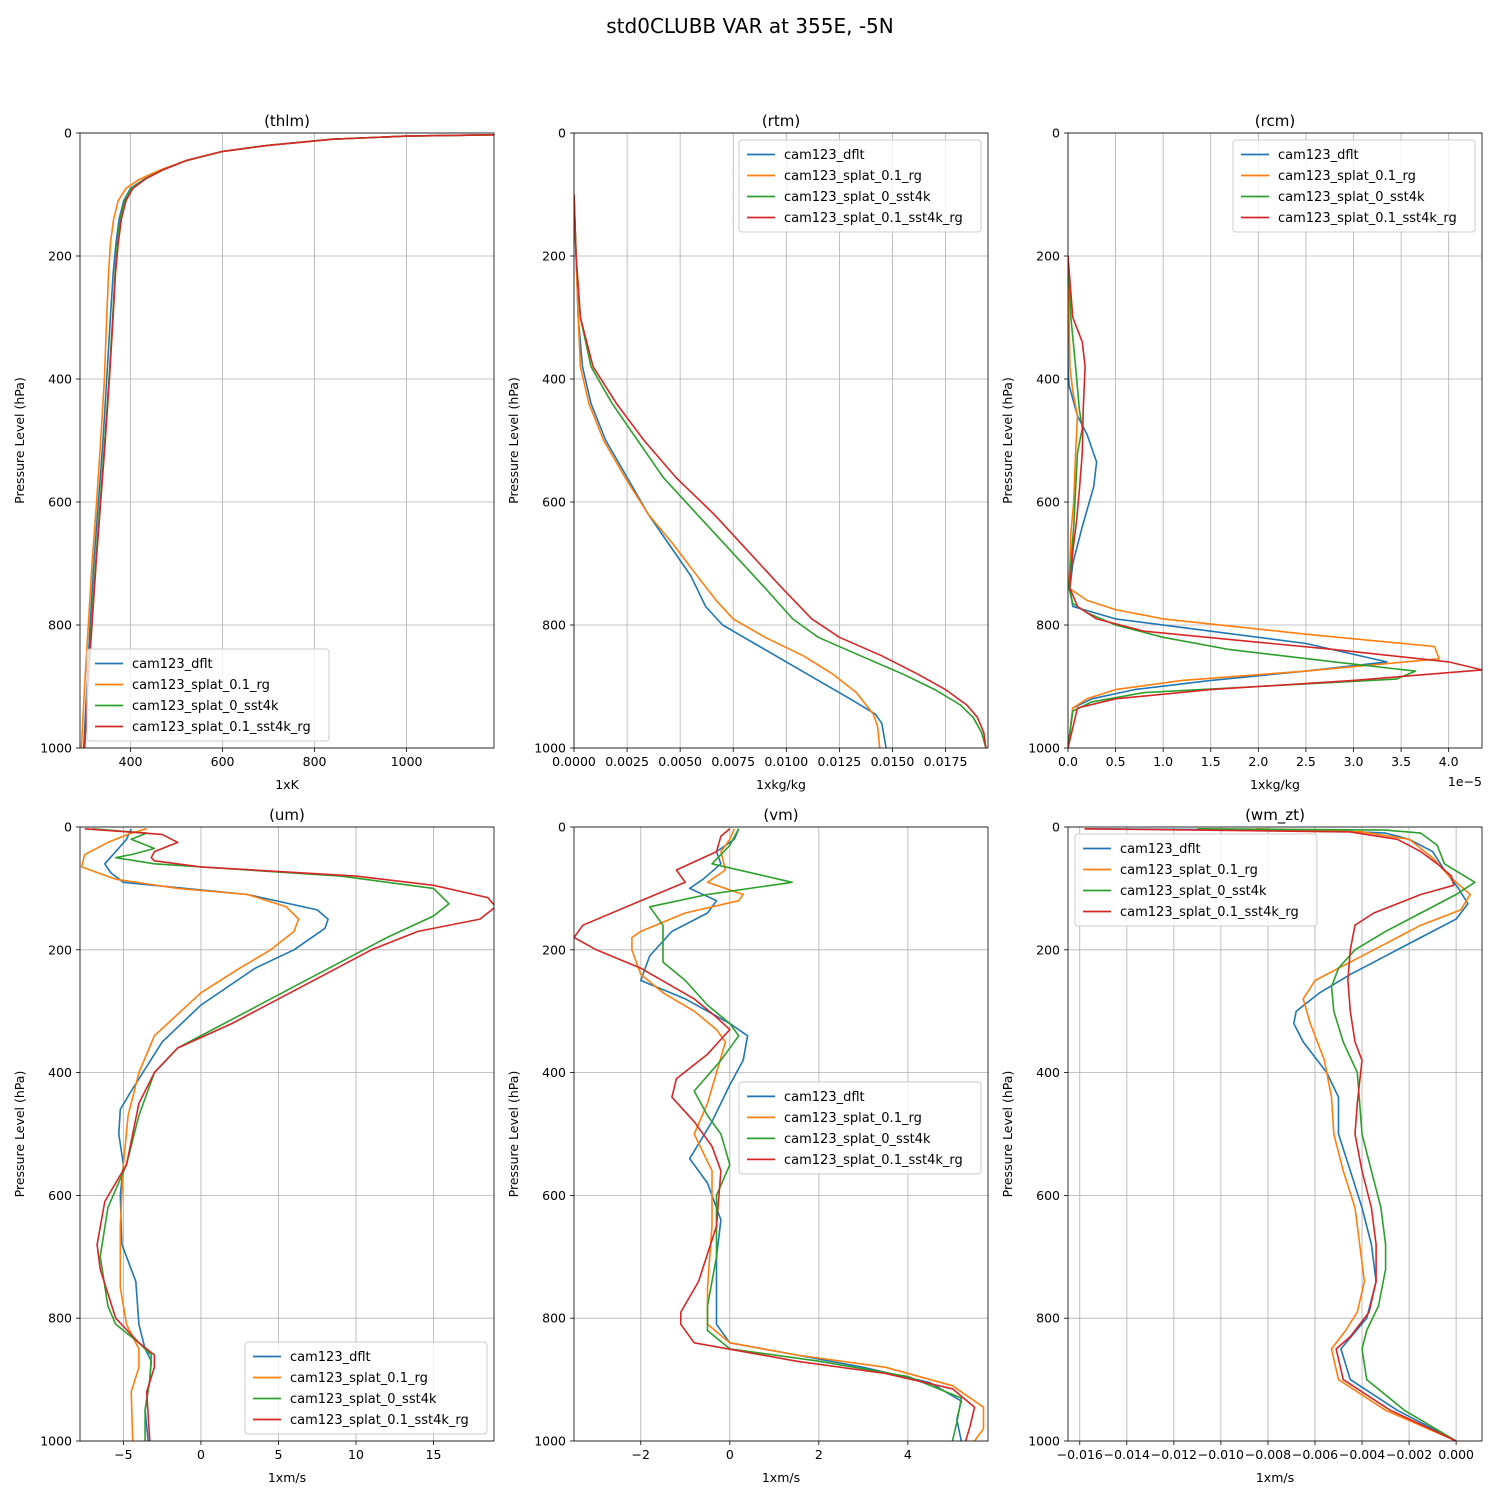 The image size is (1500, 1500). I want to click on x-tick-label: 1.5, so click(1211, 761).